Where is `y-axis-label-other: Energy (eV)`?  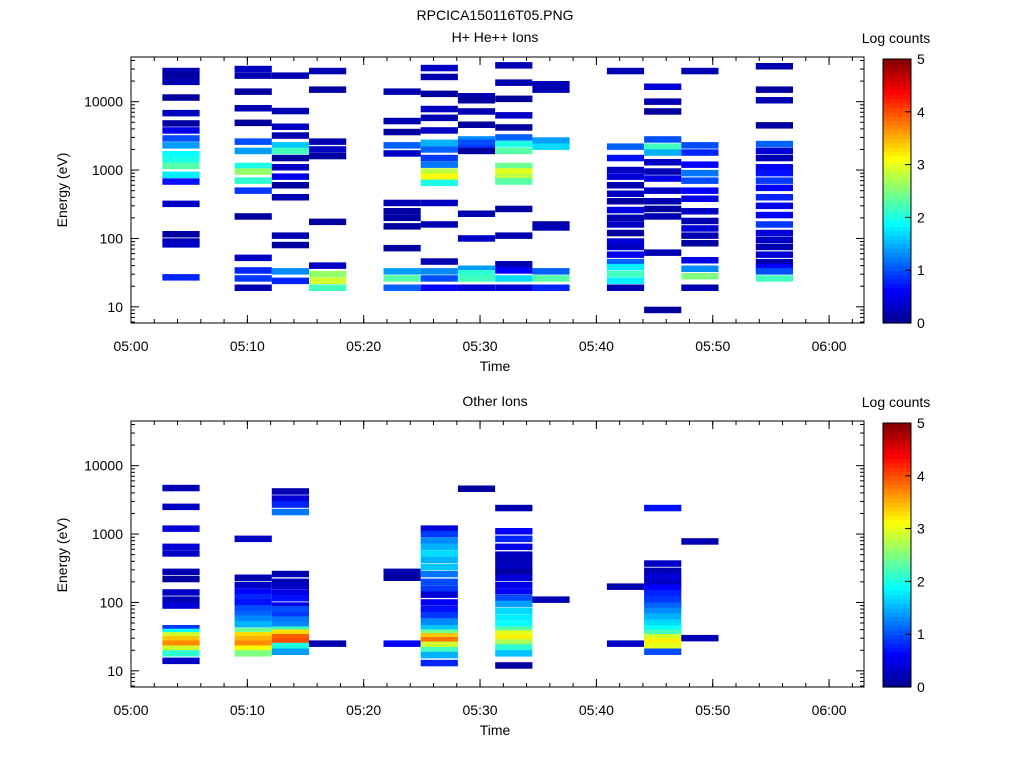 y-axis-label-other: Energy (eV) is located at coordinates (62, 555).